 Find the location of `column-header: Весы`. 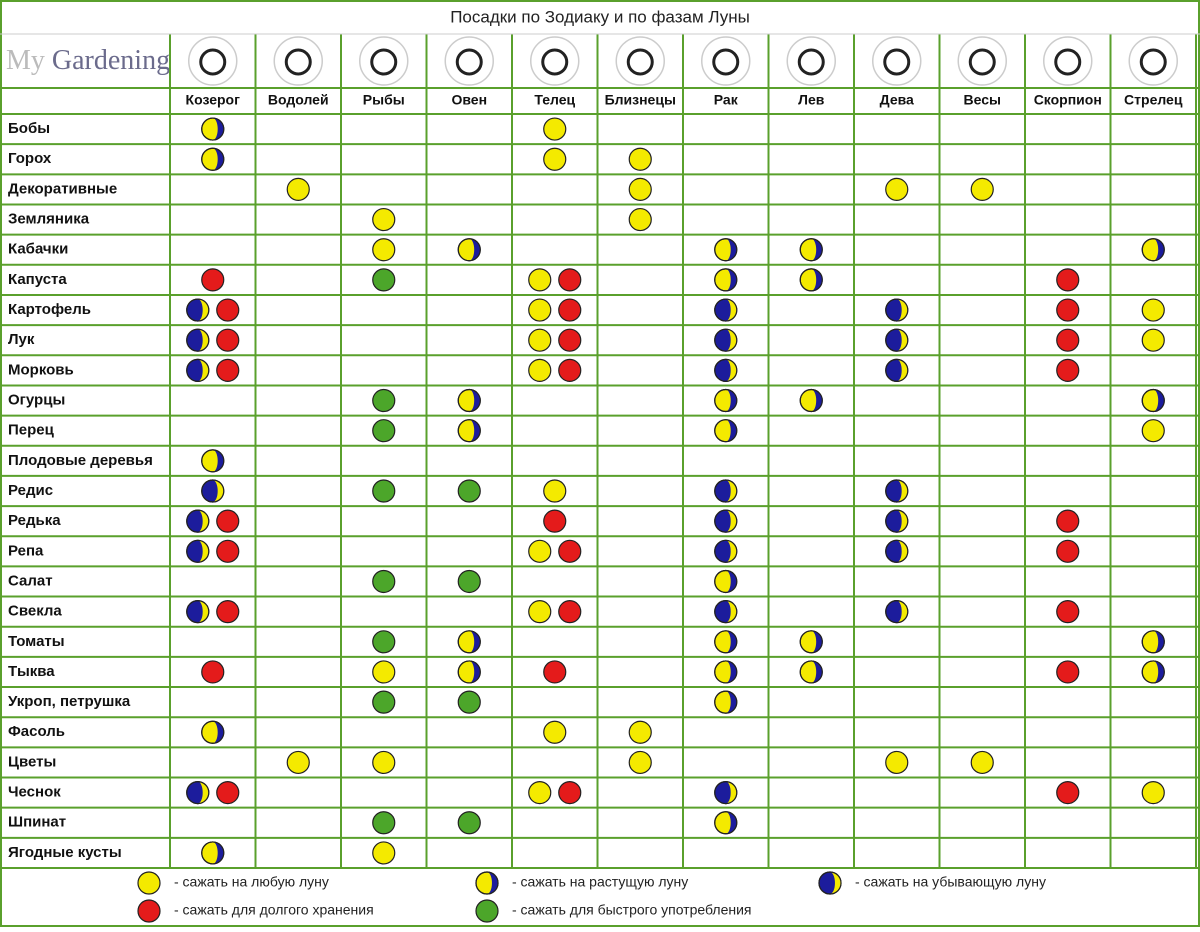

column-header: Весы is located at coordinates (982, 100).